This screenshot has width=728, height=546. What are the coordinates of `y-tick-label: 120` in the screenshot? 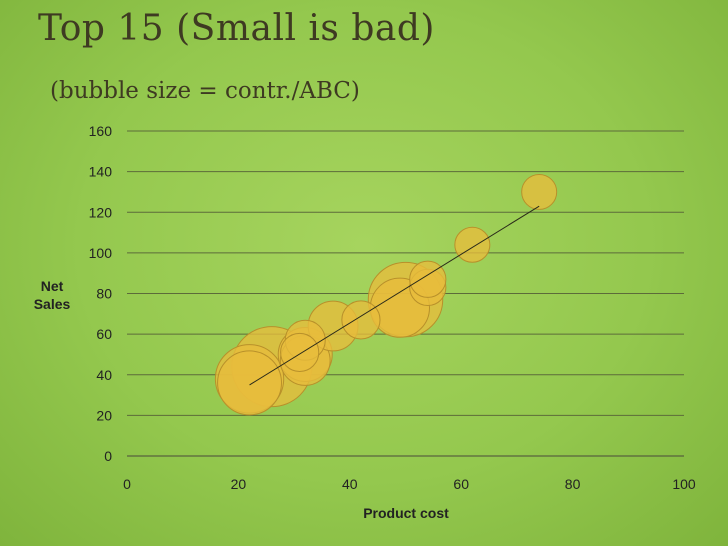 It's located at (101, 212).